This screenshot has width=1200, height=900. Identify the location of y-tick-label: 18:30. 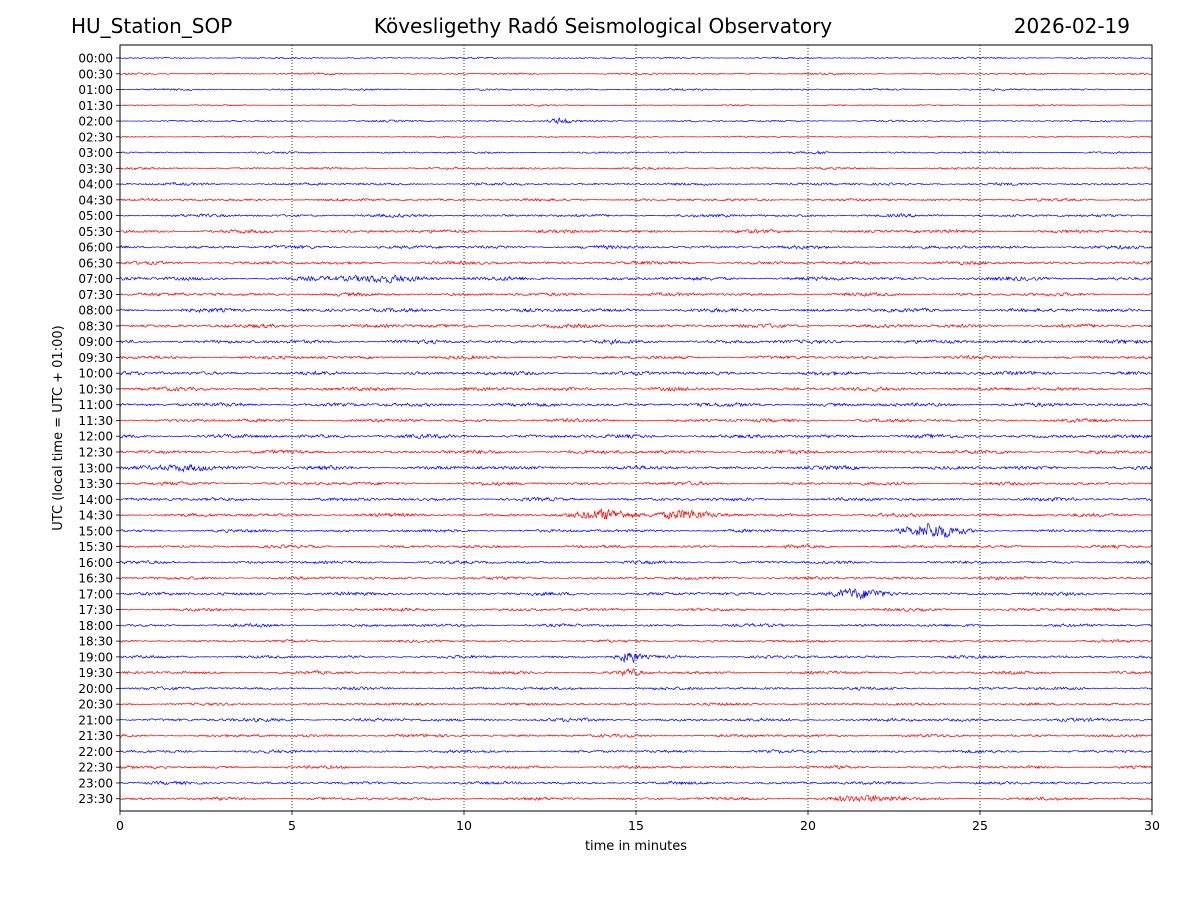
(95, 642).